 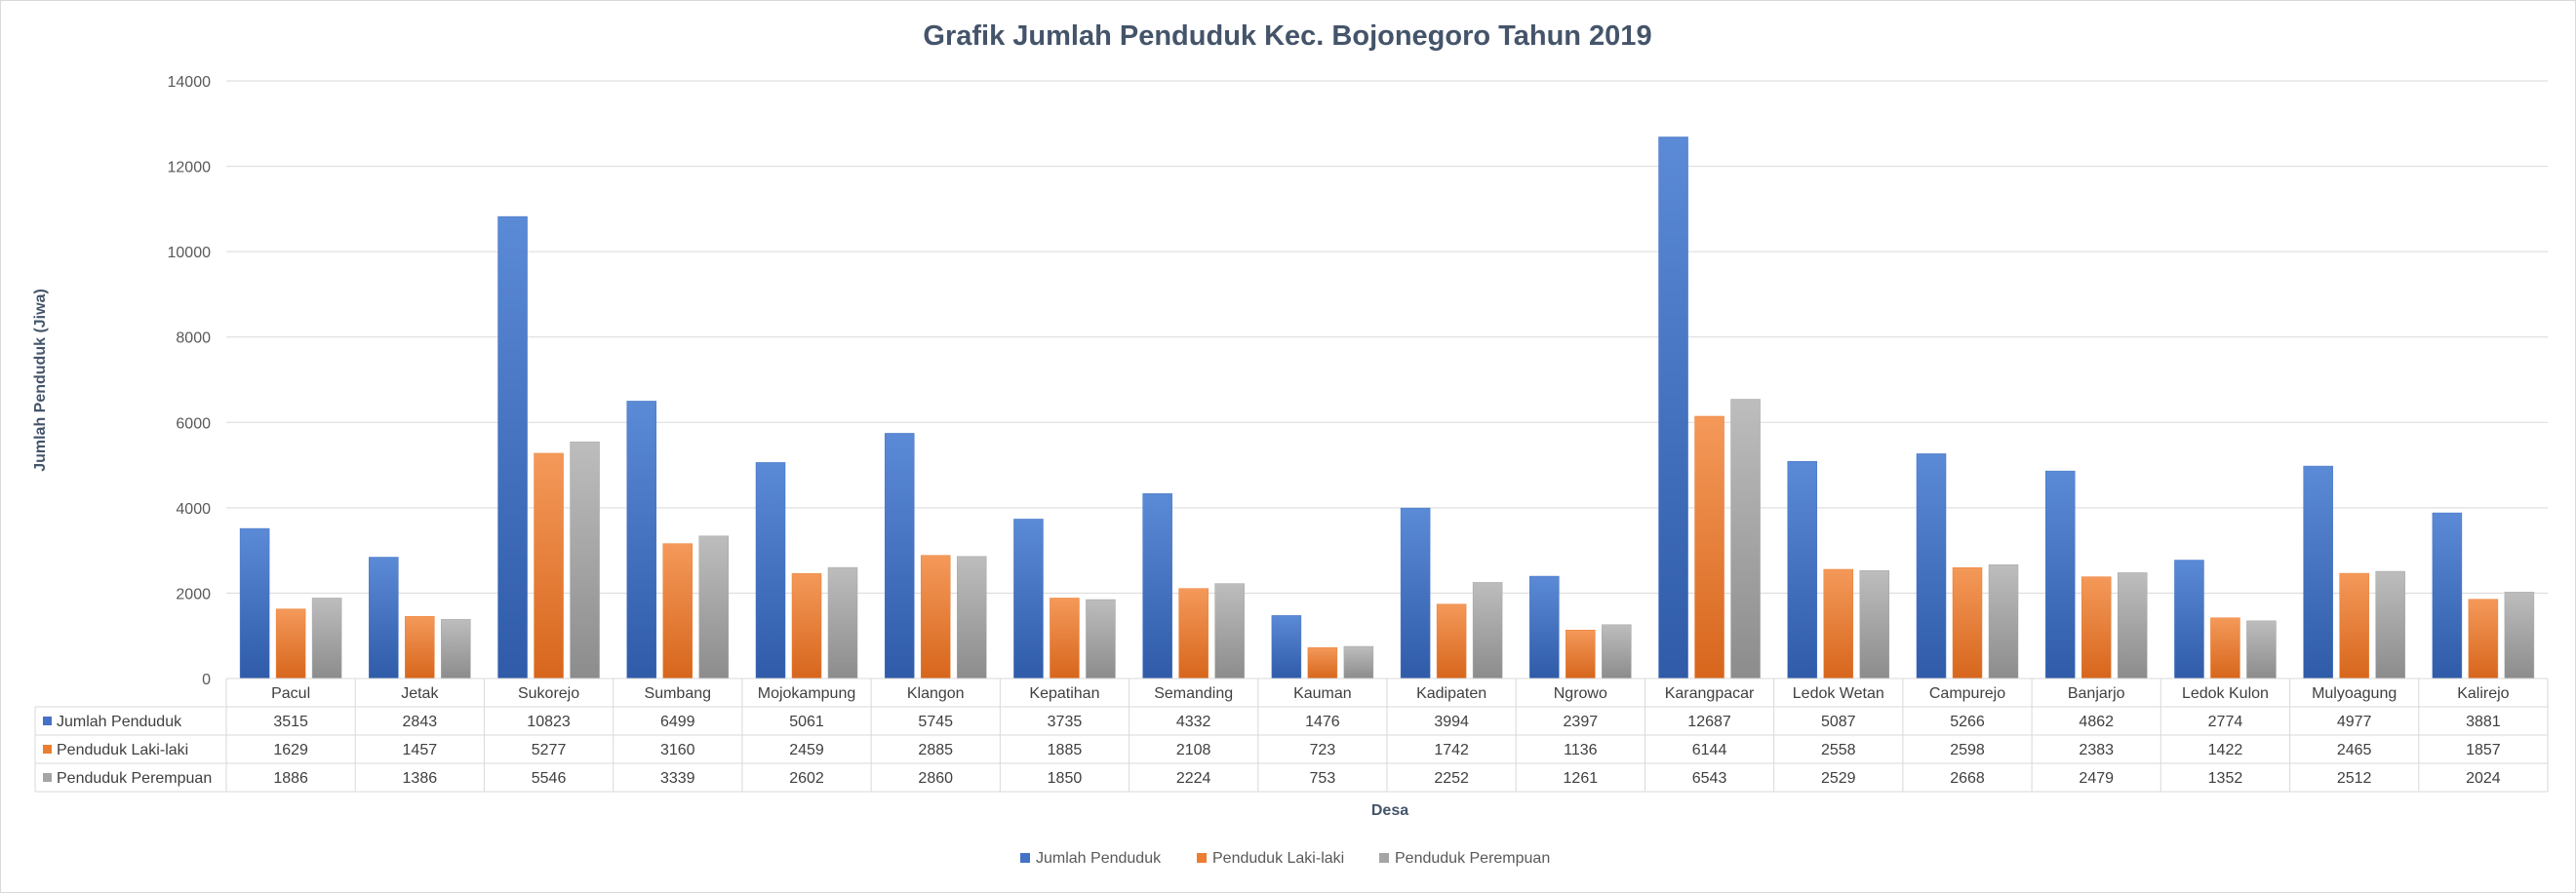 I want to click on category-label: Mulyoagung, so click(x=2354, y=693).